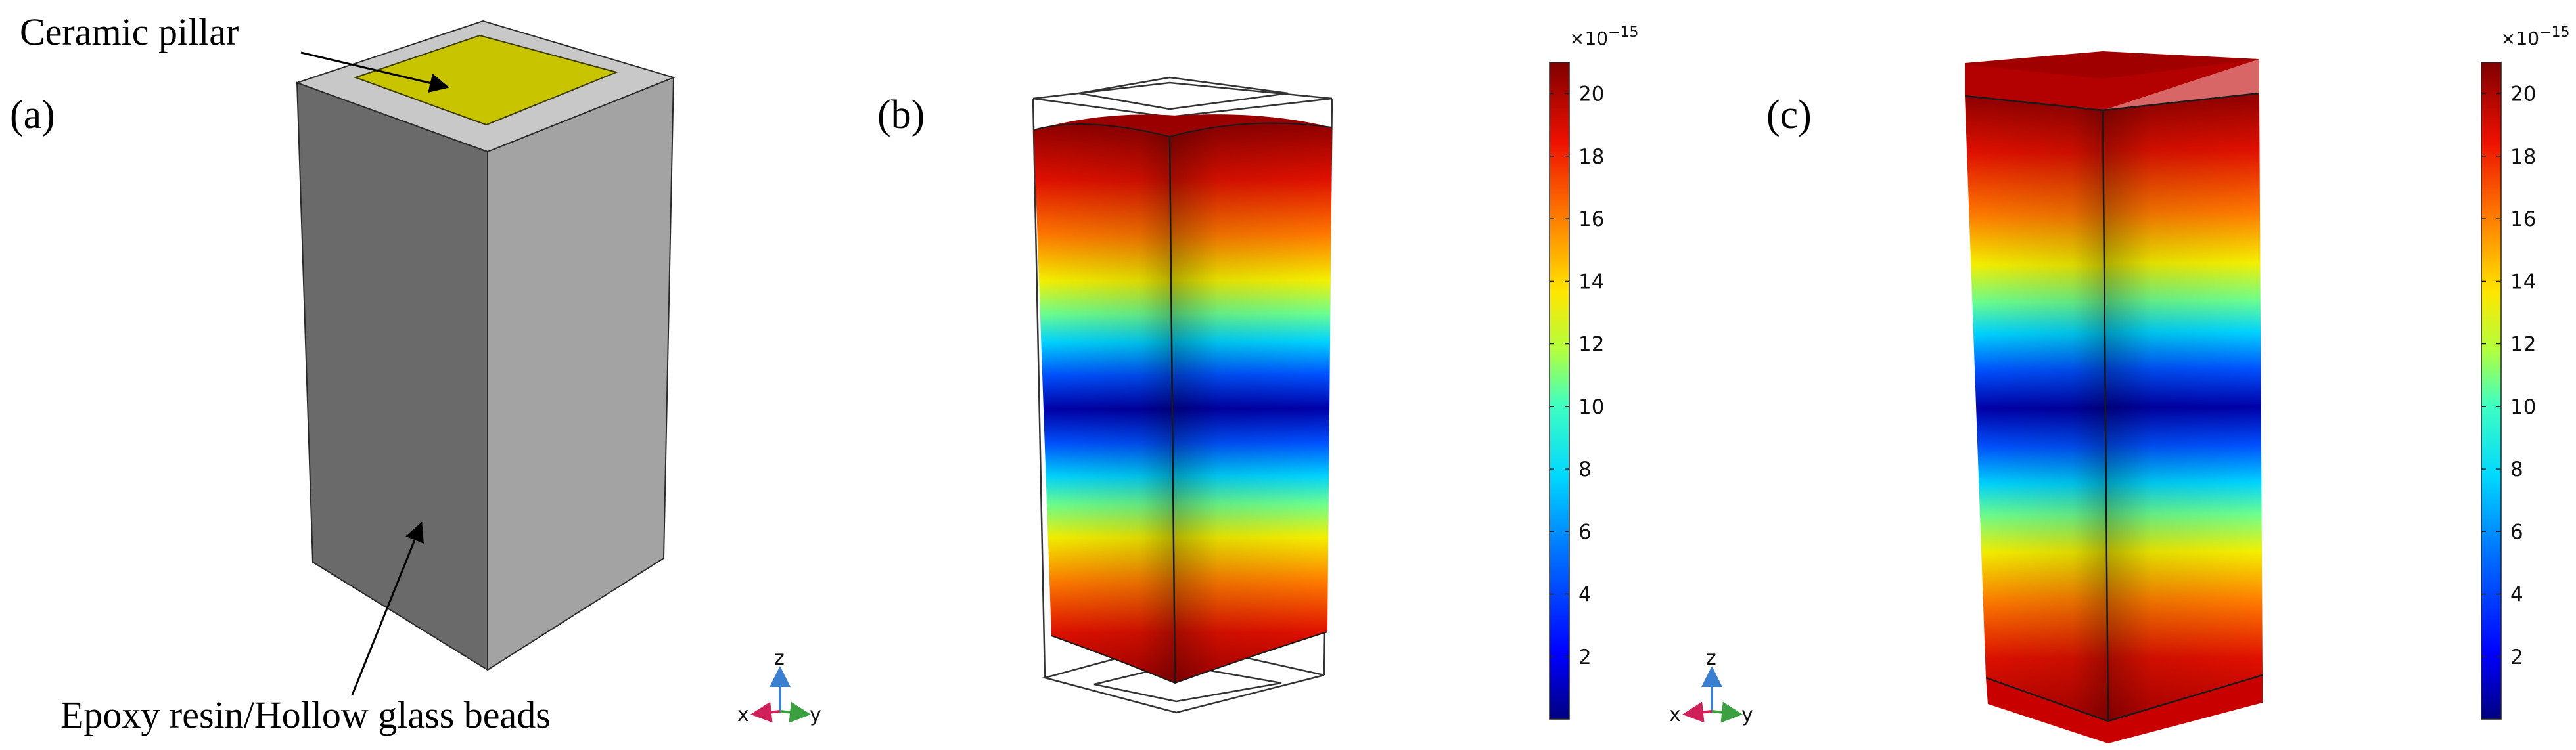 This screenshot has width=2576, height=750. I want to click on colorbar-b: ×10⁻¹⁵ 2 4 6 8 10 12 14 16 18 20, so click(1594, 372).